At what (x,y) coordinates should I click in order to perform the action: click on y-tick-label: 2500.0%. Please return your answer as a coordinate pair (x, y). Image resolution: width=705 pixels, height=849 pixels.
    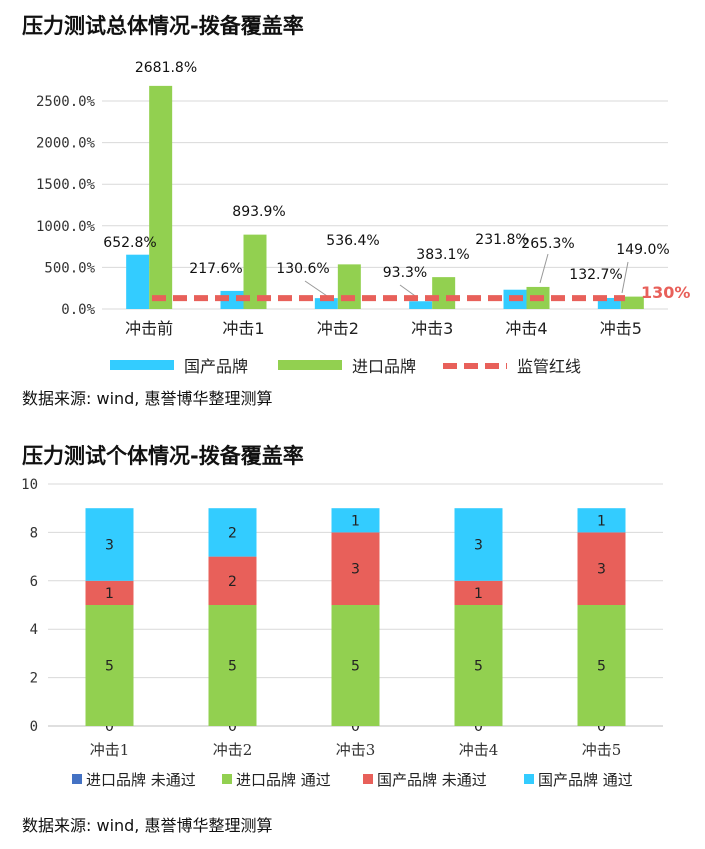
    Looking at the image, I should click on (66, 102).